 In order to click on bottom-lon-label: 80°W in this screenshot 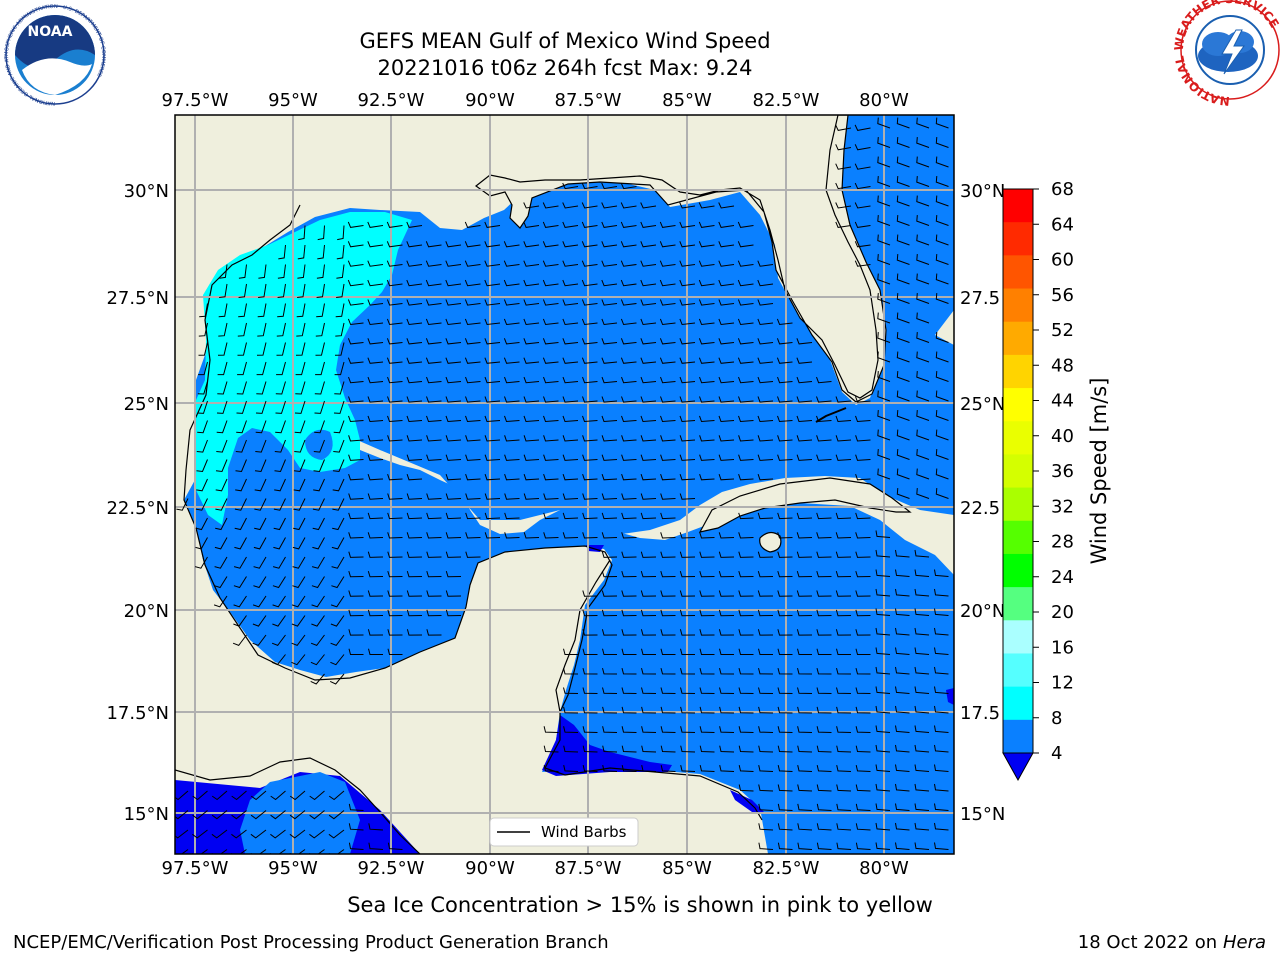, I will do `click(884, 868)`.